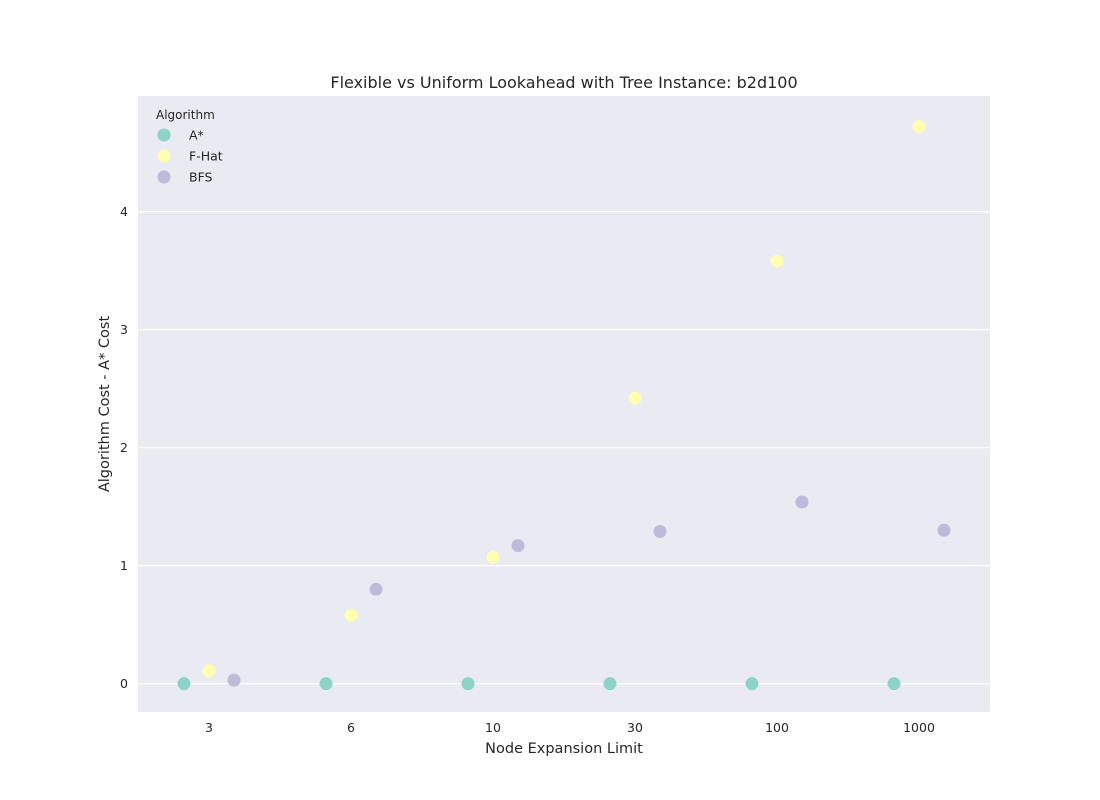  I want to click on y-tick-label: 1, so click(124, 565).